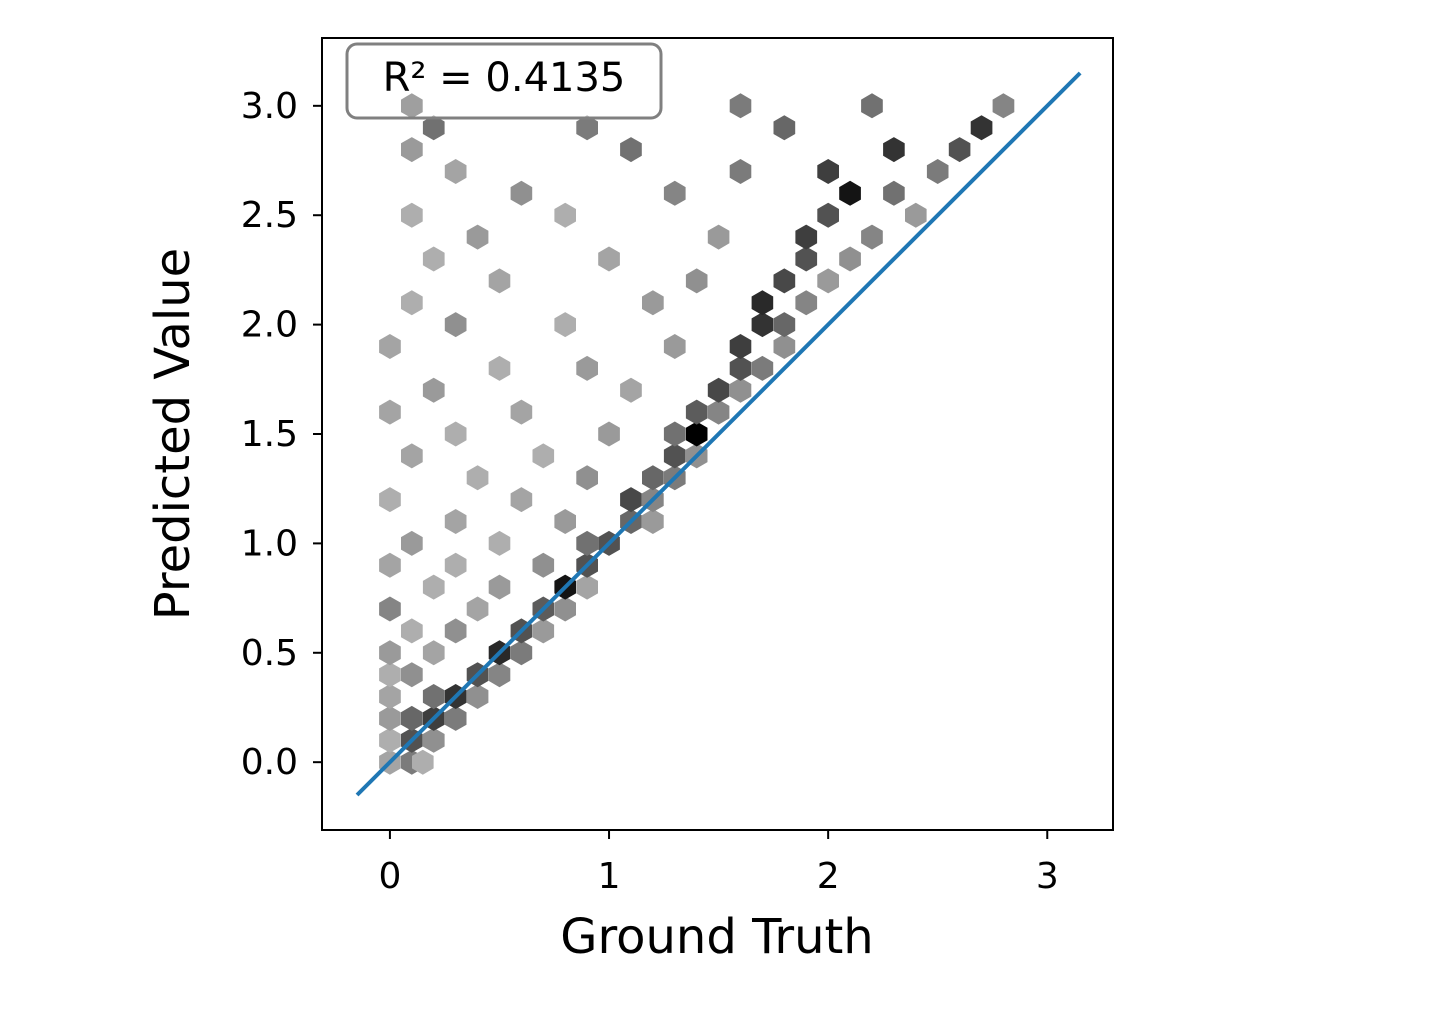 This screenshot has width=1435, height=1013. What do you see at coordinates (269, 543) in the screenshot?
I see `y-tick-label: 1.0` at bounding box center [269, 543].